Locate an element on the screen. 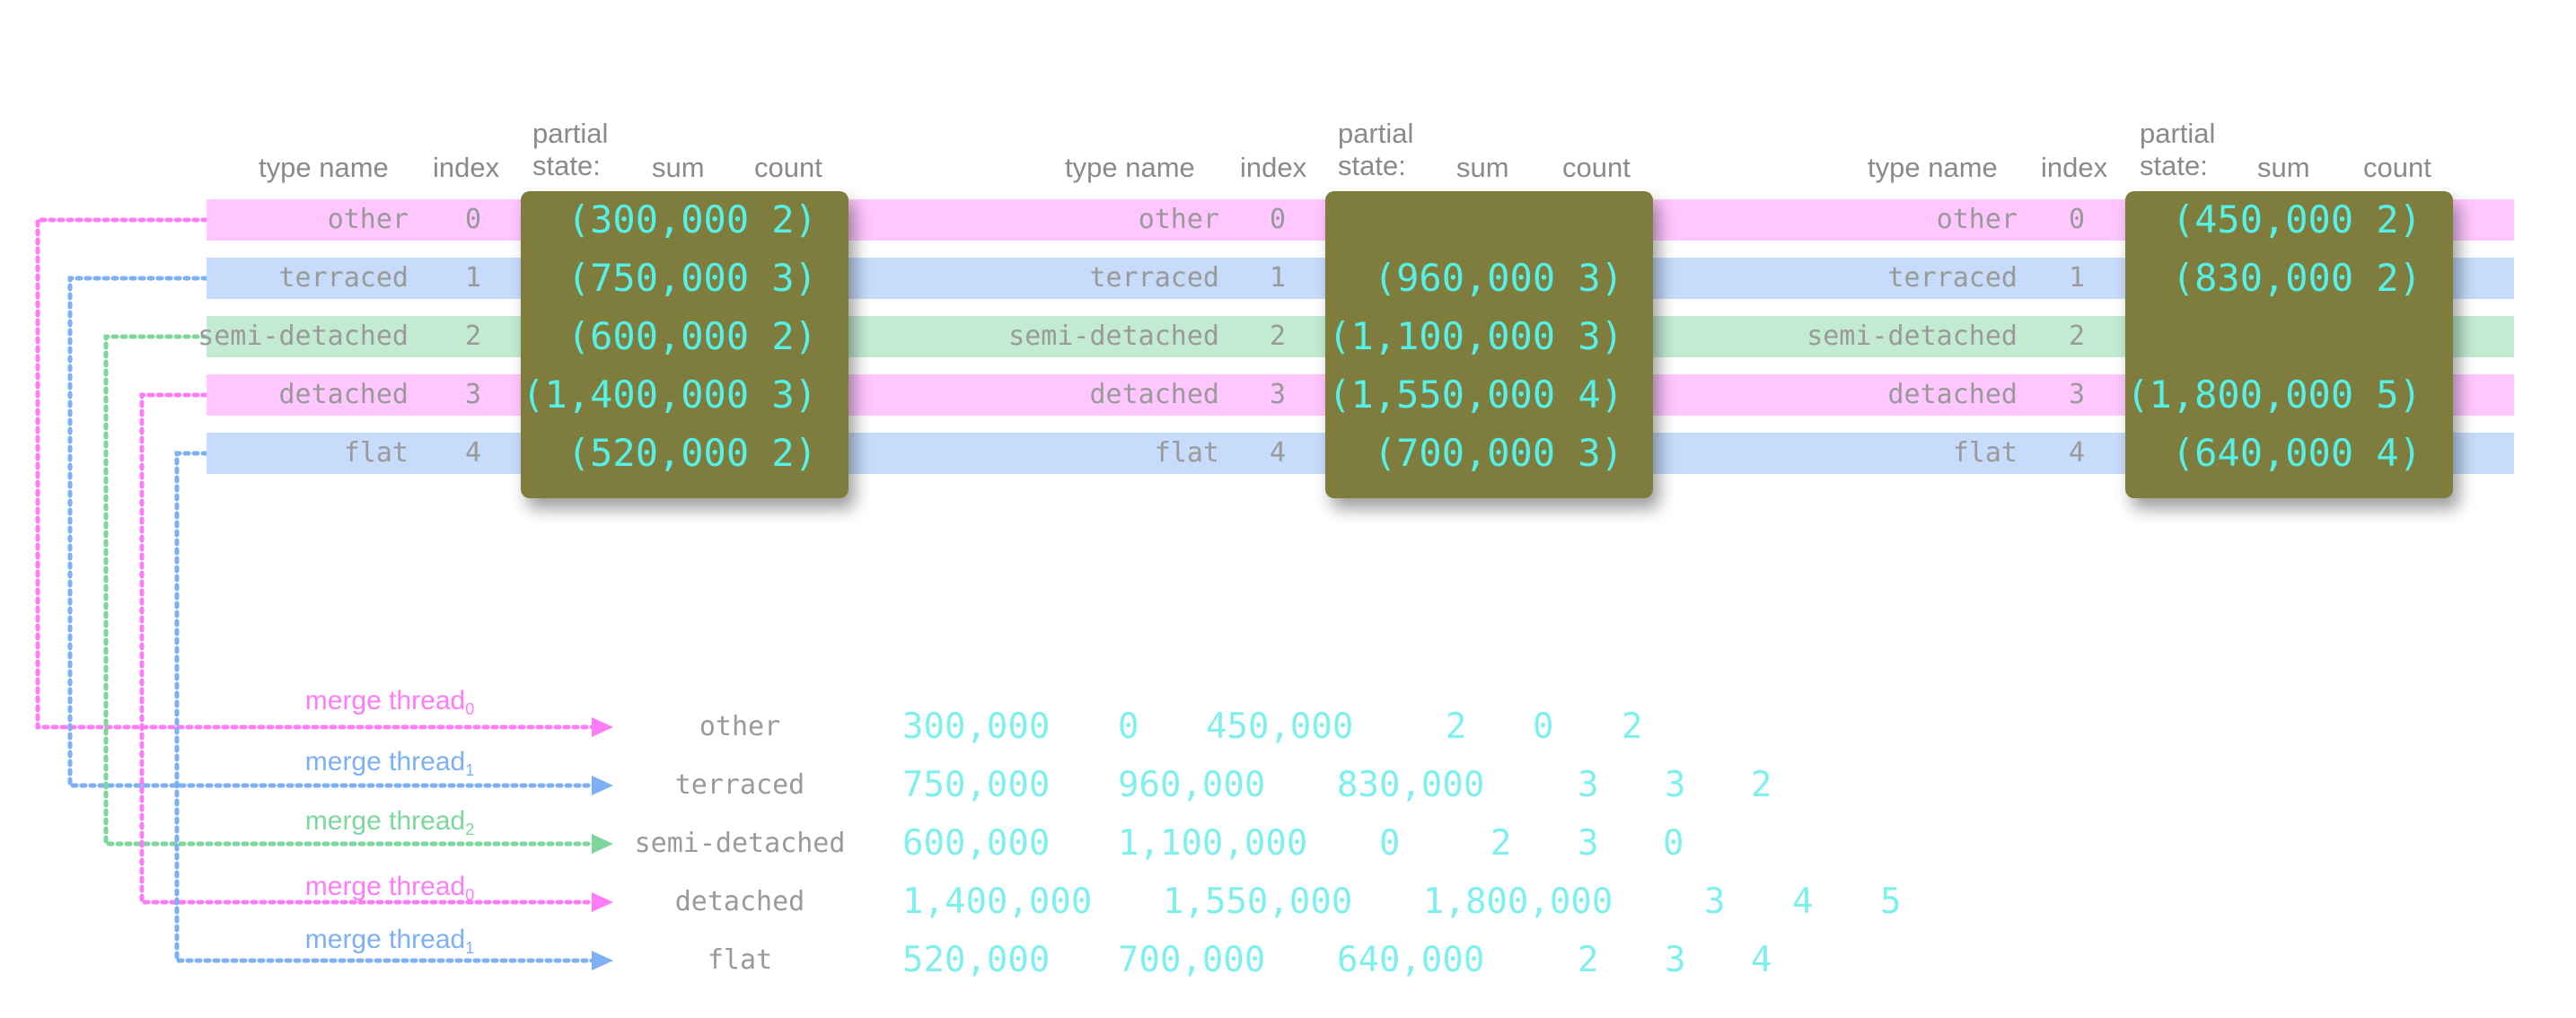  merged-sum-value: 520,000 is located at coordinates (977, 960).